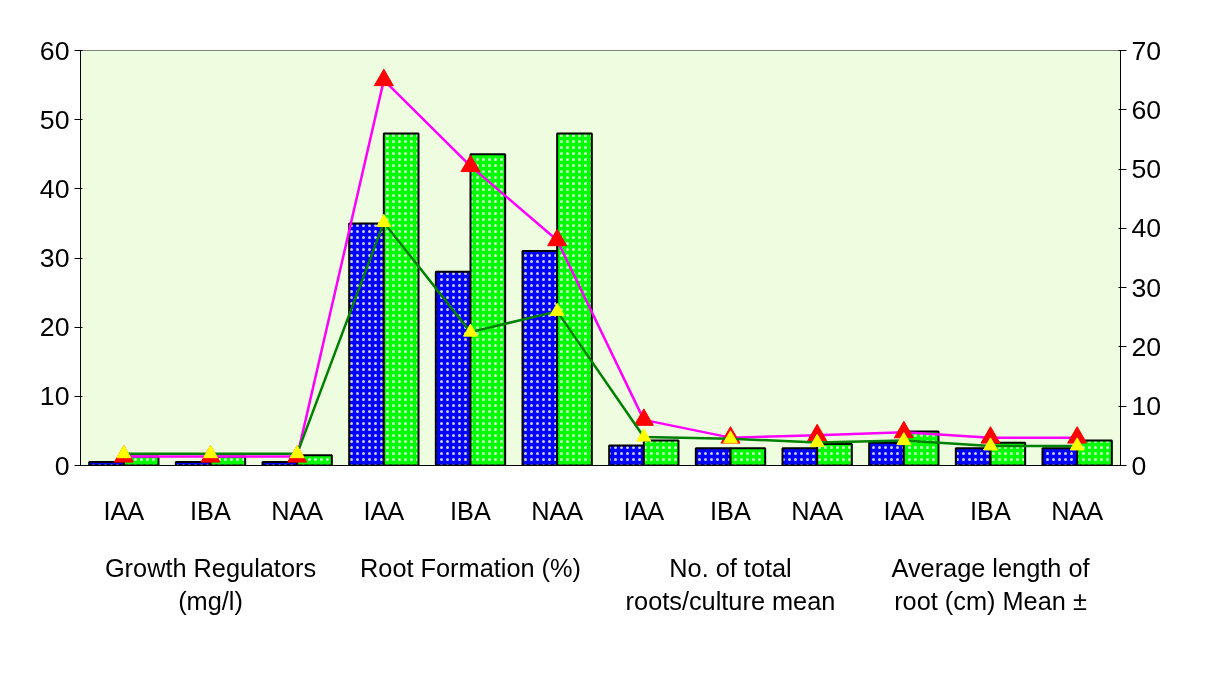 The width and height of the screenshot is (1211, 677). Describe the element at coordinates (54, 258) in the screenshot. I see `y-tick-label: 30` at that location.